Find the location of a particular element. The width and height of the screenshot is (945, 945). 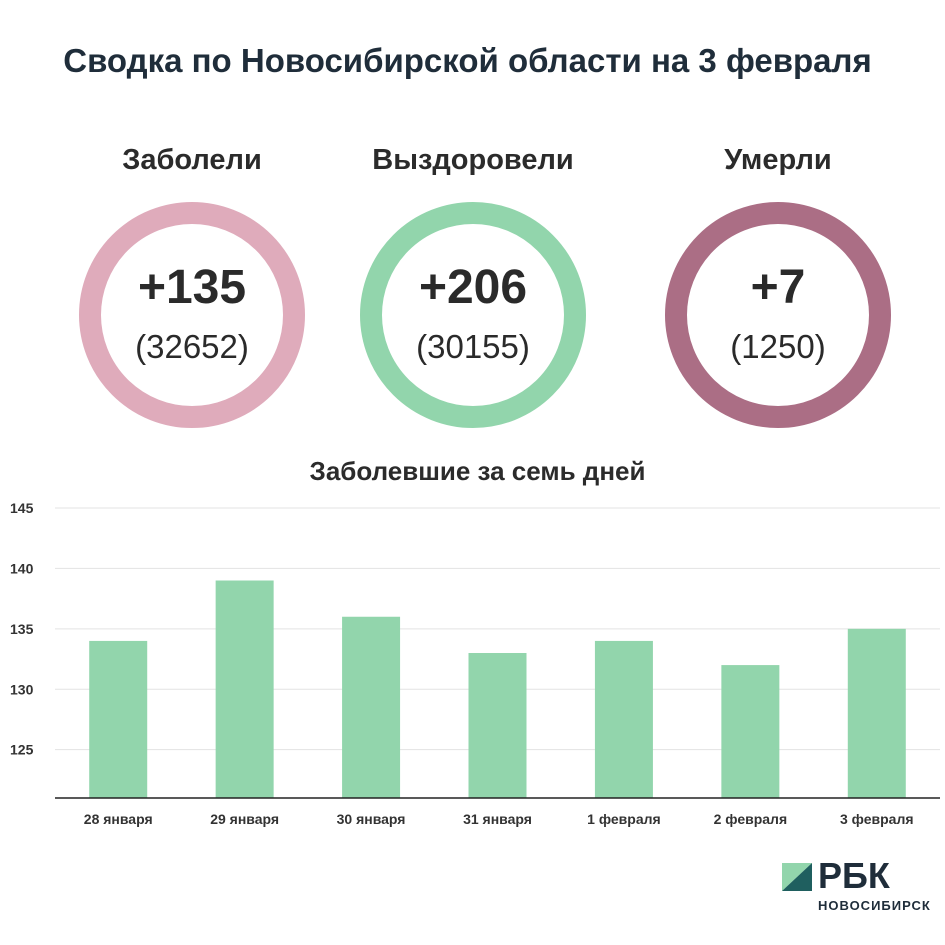

stat-infected: Заболели +135 (32652) is located at coordinates (192, 284).